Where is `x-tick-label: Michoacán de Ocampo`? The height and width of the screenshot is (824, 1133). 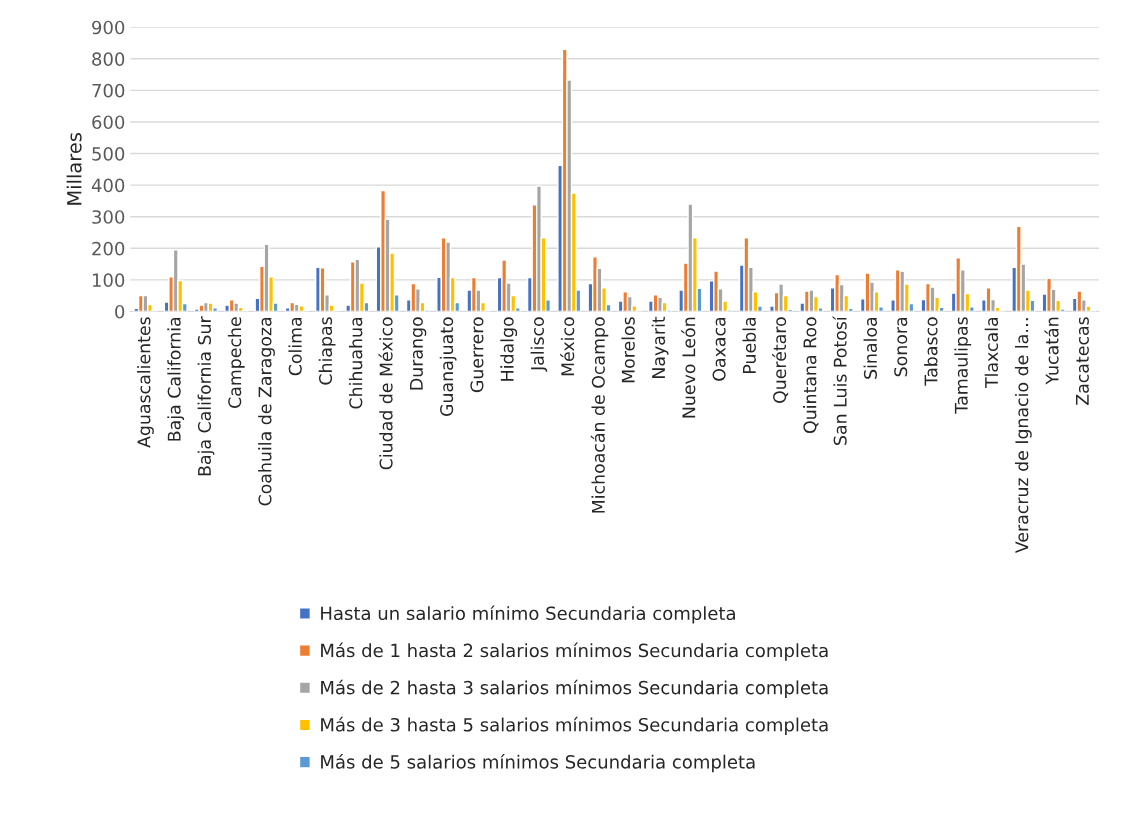
x-tick-label: Michoacán de Ocampo is located at coordinates (599, 415).